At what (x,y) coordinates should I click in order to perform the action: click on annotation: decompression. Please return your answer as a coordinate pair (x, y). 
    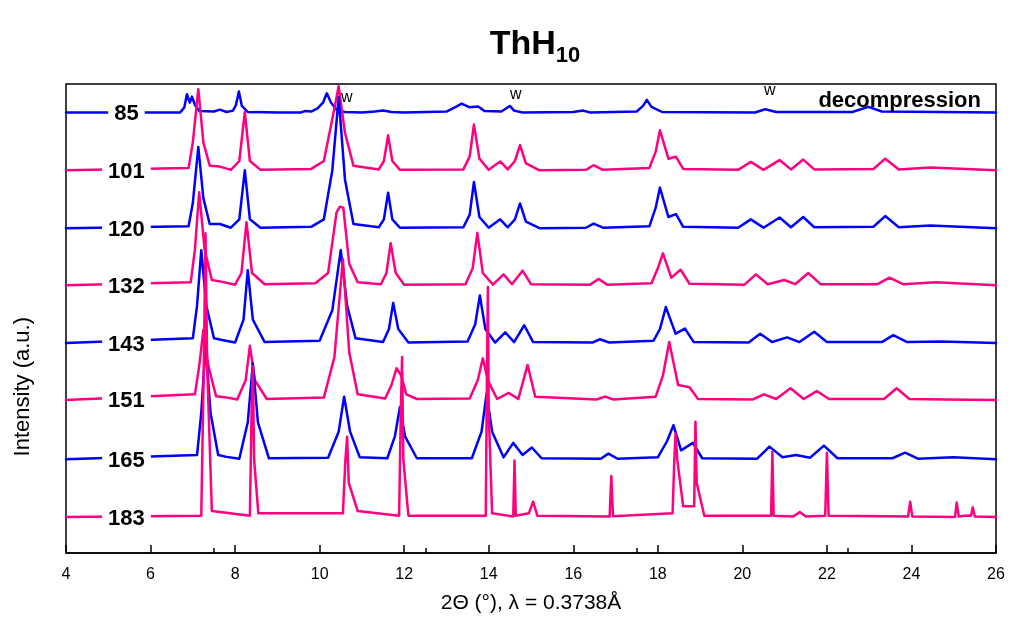
    Looking at the image, I should click on (899, 99).